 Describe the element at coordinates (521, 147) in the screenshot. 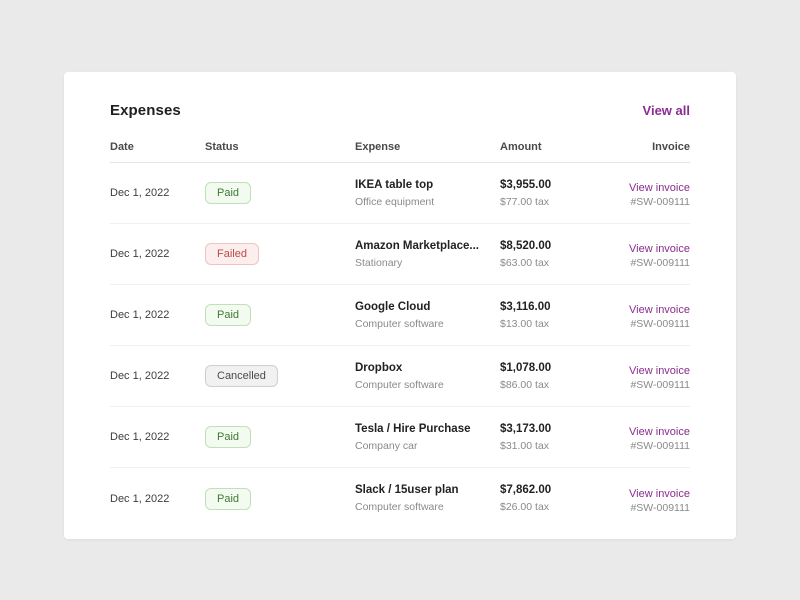

I see `column-header-amount: Amount` at that location.